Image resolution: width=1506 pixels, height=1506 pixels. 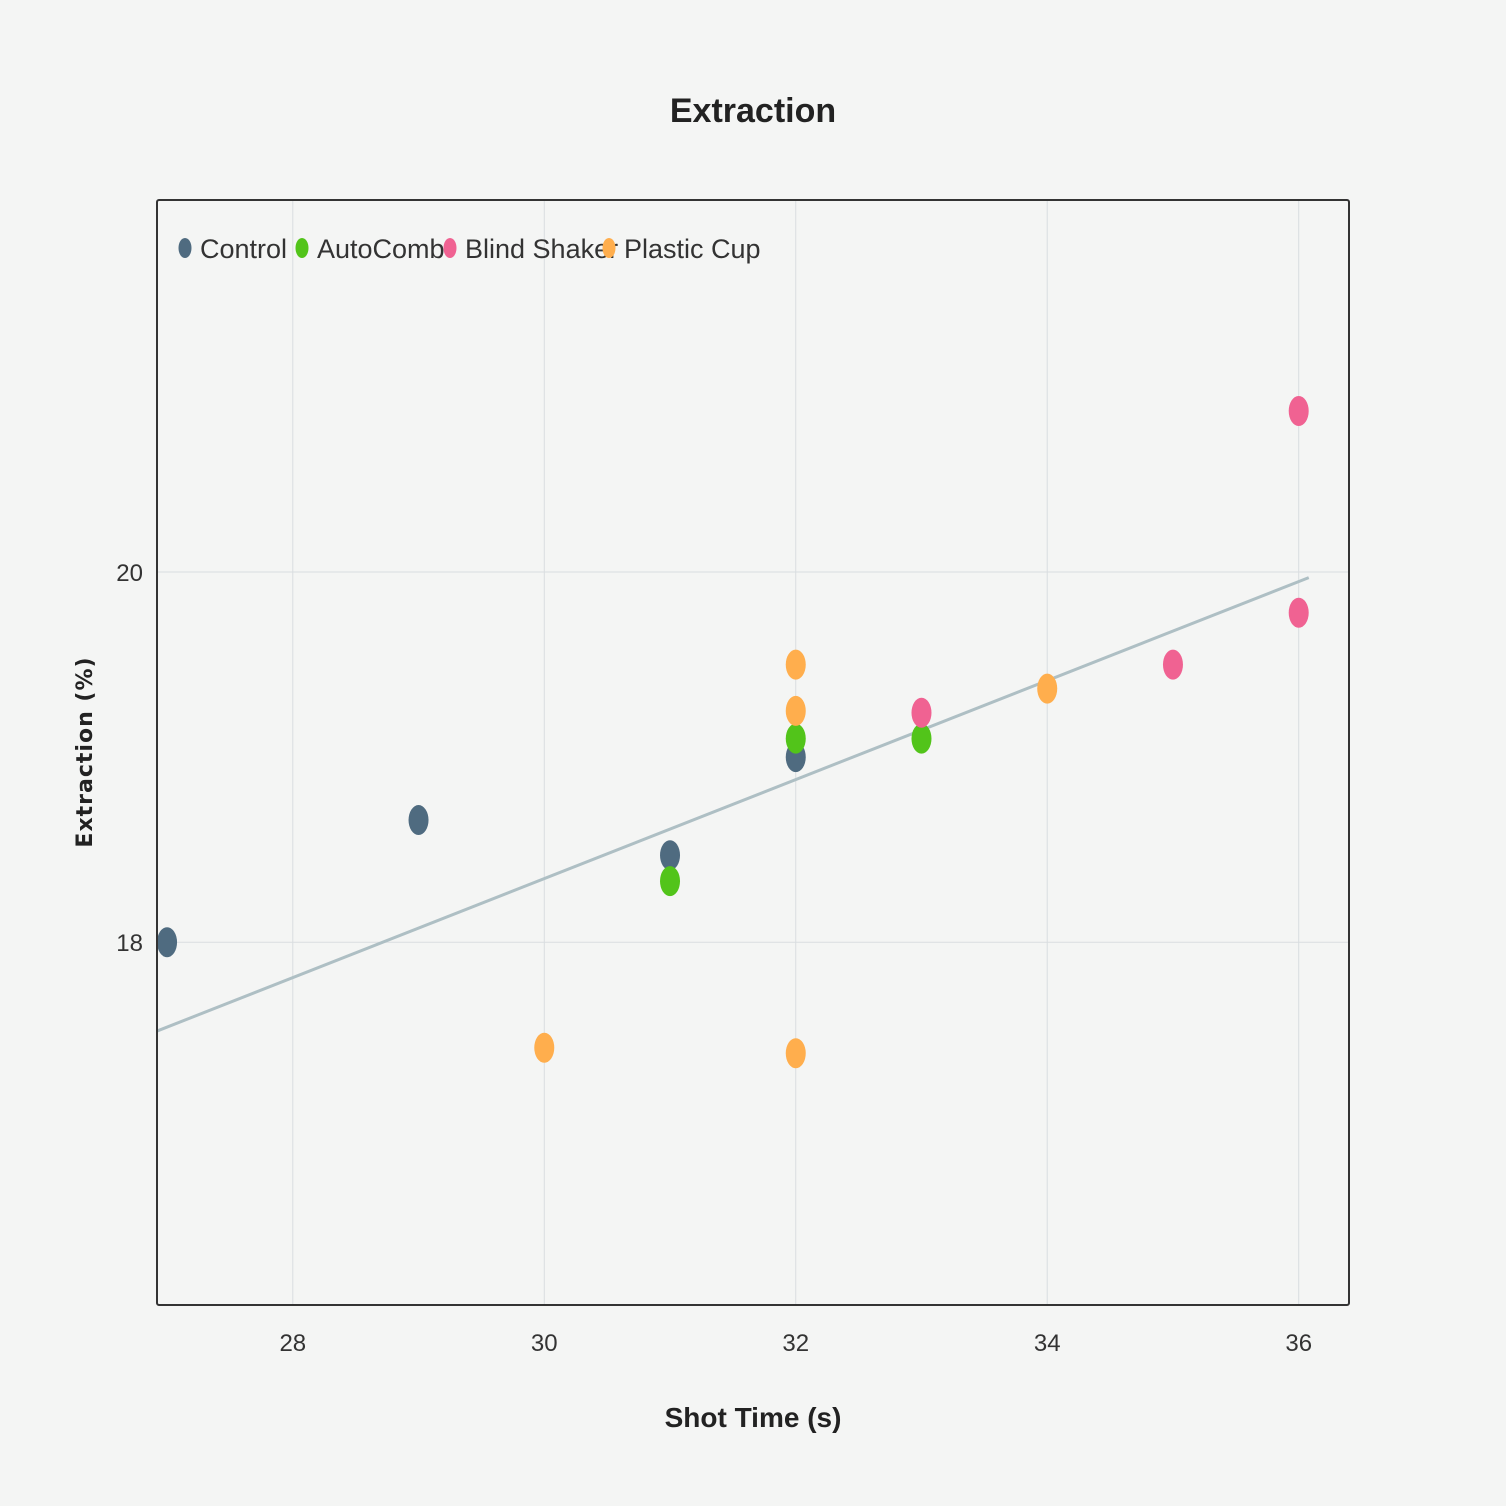 What do you see at coordinates (243, 249) in the screenshot?
I see `legend-label: Control` at bounding box center [243, 249].